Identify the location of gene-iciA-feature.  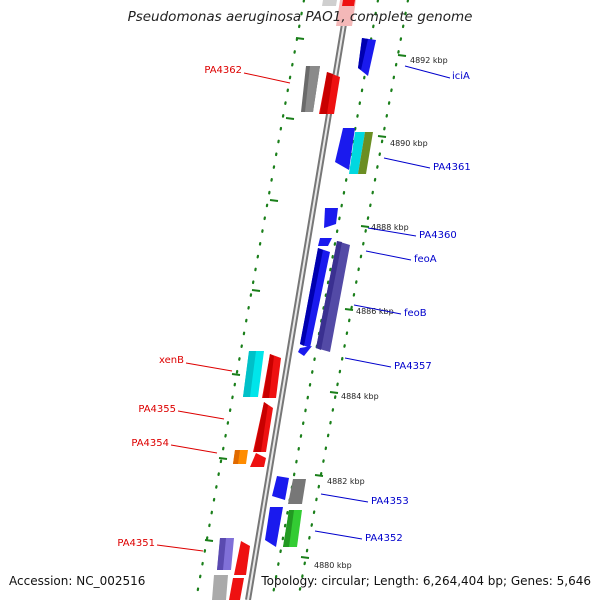
(367, 57).